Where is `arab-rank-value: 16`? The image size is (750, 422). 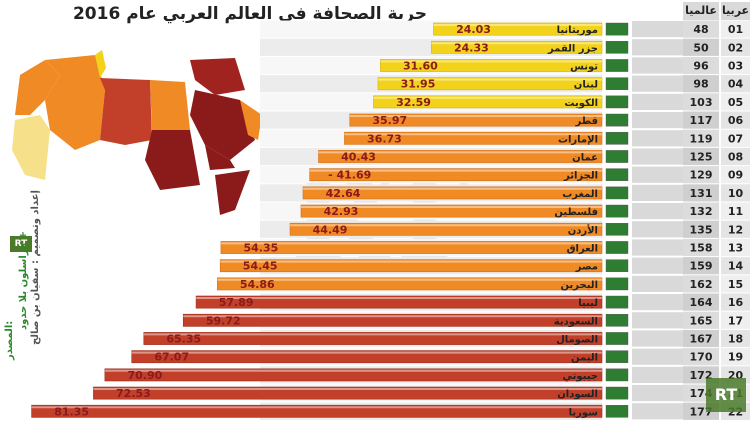
arab-rank-value: 16 is located at coordinates (736, 302).